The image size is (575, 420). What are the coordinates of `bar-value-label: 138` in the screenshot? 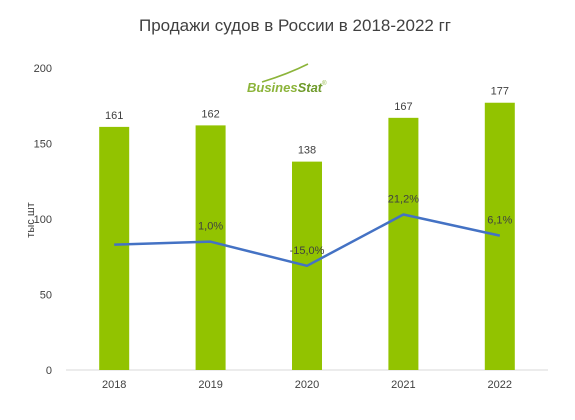 It's located at (307, 151).